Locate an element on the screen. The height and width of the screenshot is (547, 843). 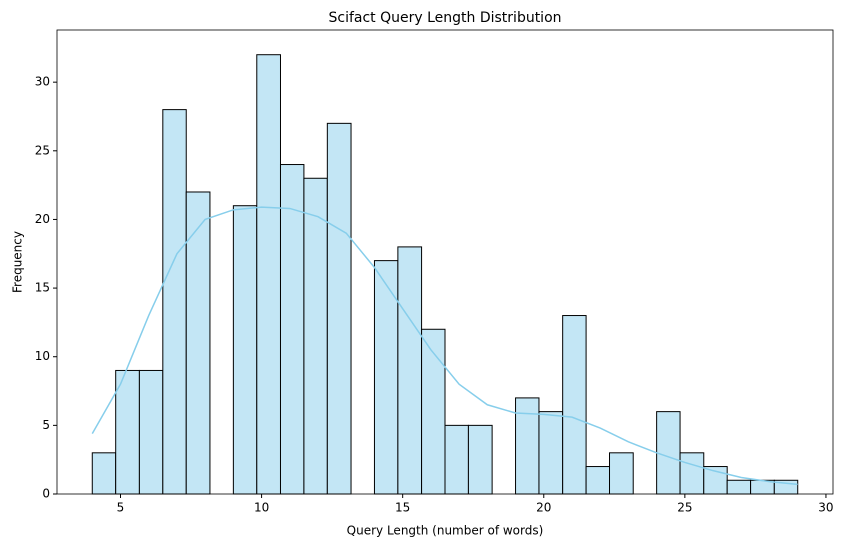
x-tick-label: 25 is located at coordinates (684, 508).